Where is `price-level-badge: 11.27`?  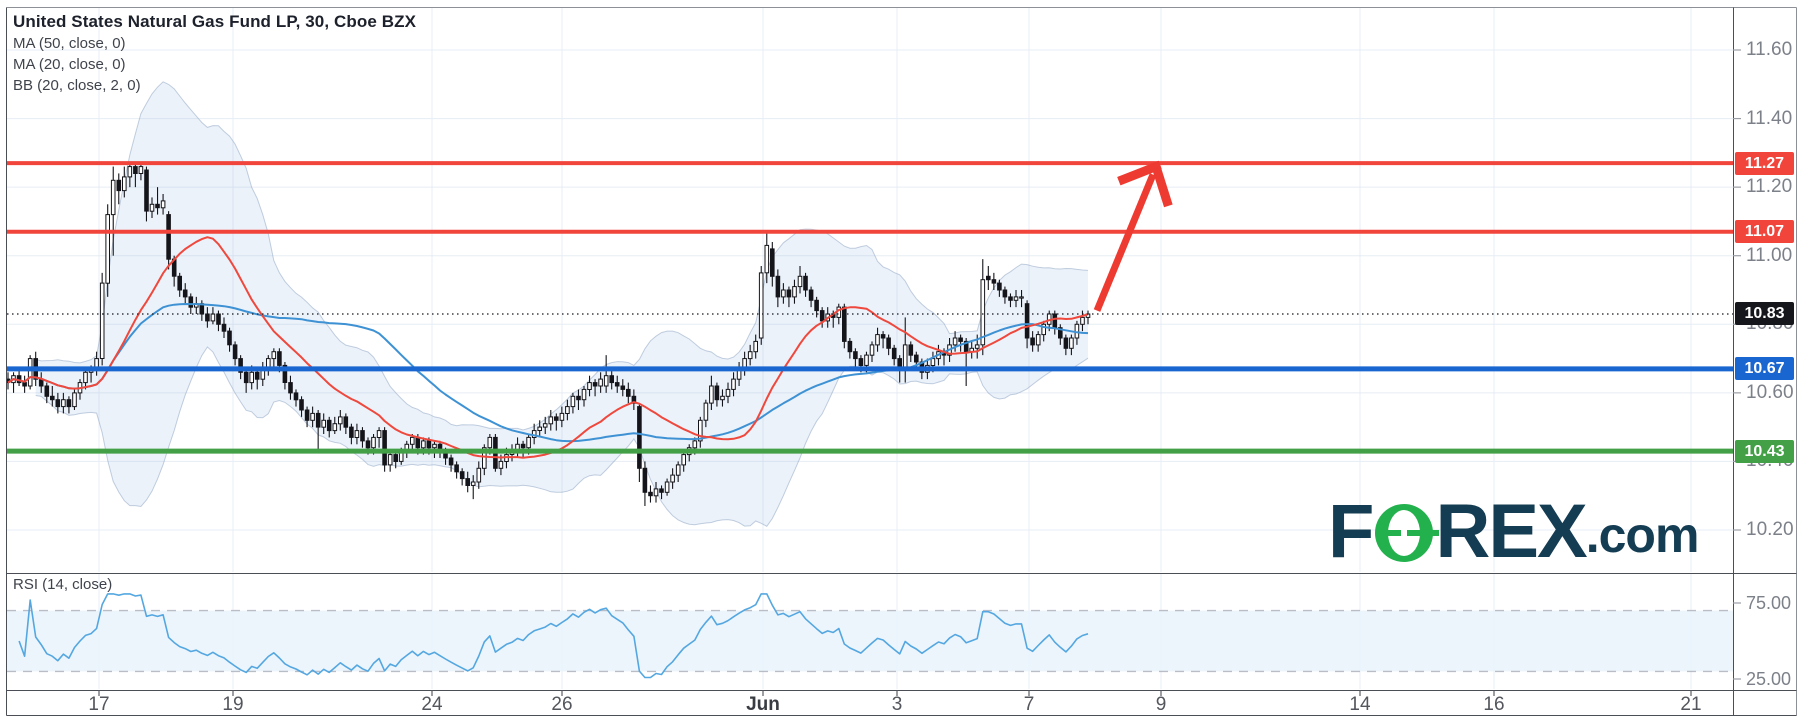 price-level-badge: 11.27 is located at coordinates (1764, 163).